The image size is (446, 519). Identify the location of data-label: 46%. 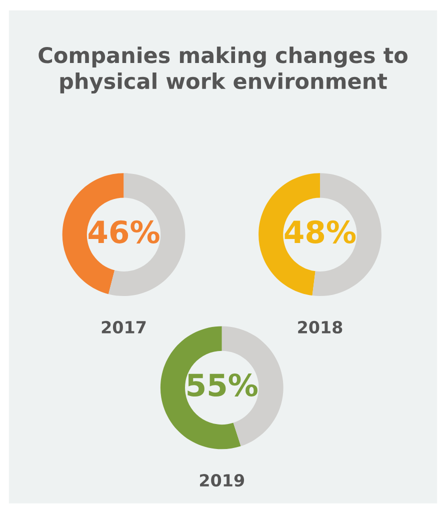
(124, 232).